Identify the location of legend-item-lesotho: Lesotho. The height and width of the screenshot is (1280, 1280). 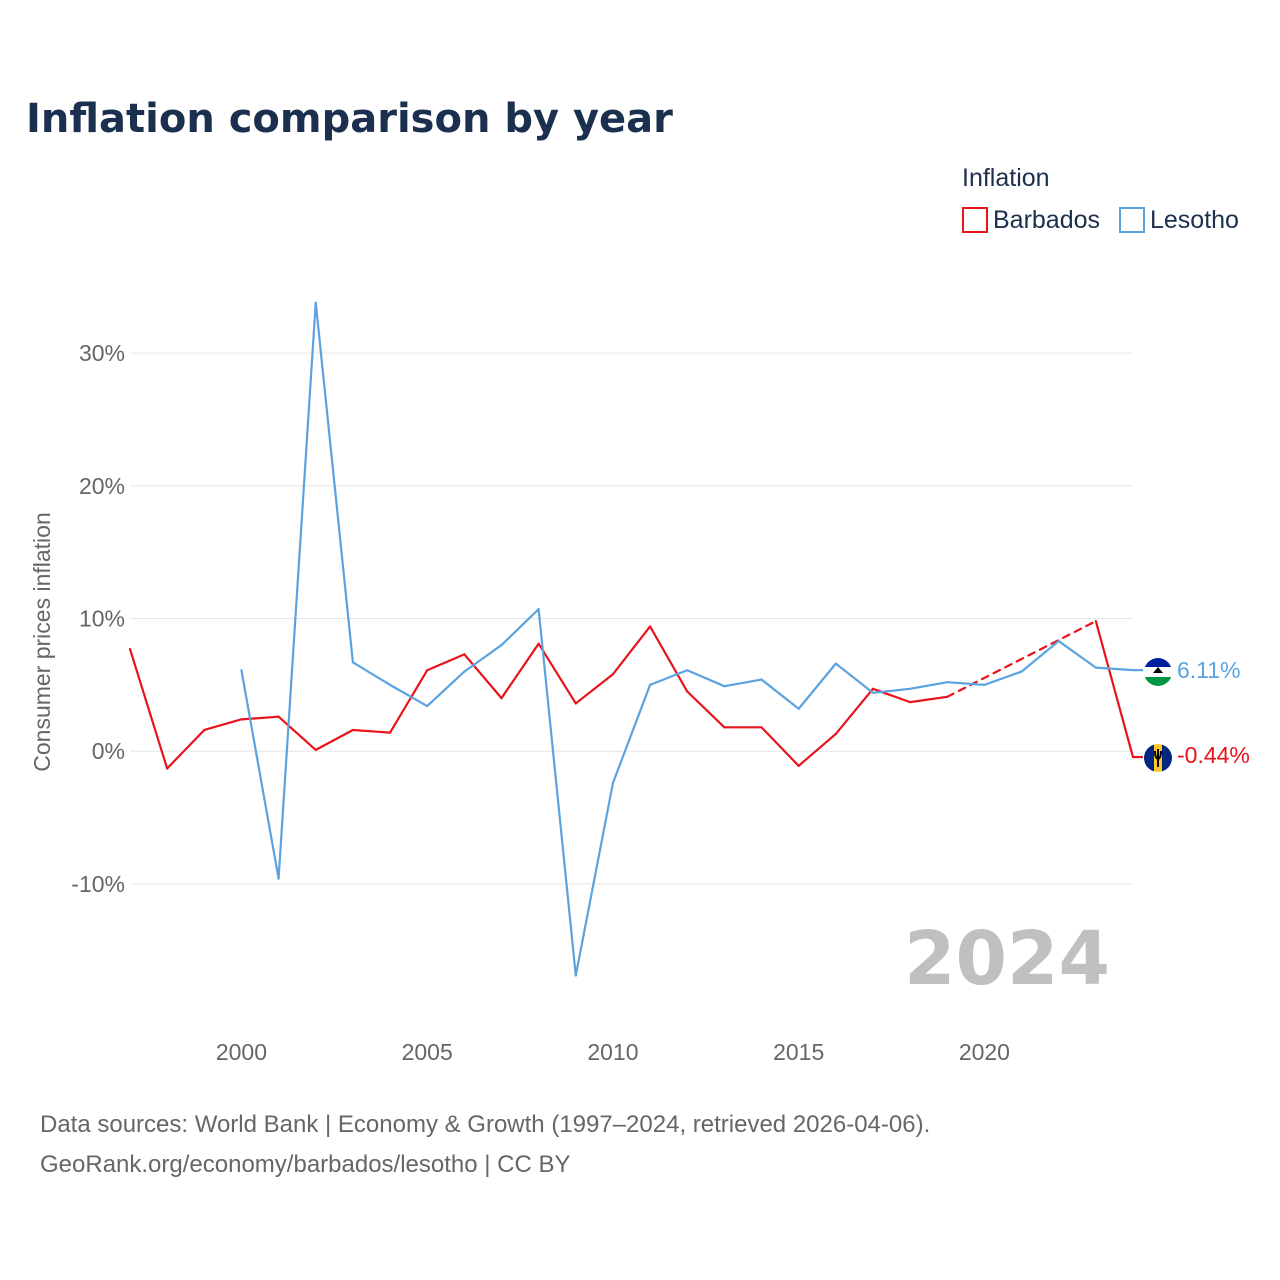
(1179, 220).